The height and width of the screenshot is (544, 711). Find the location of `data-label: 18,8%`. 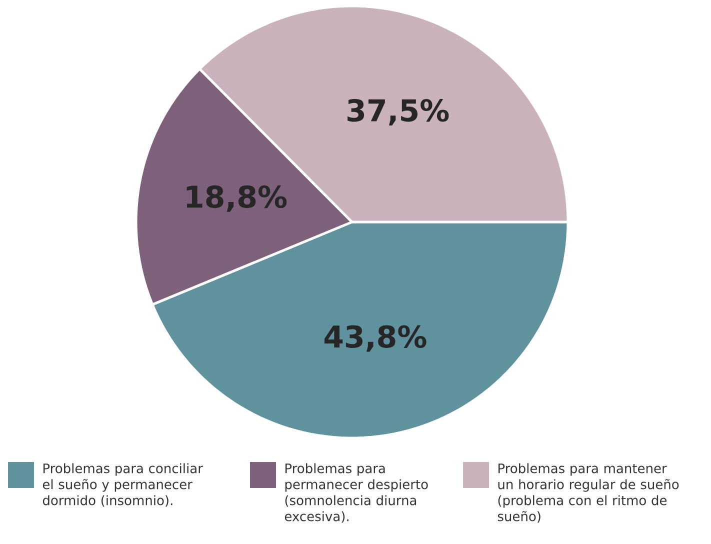

data-label: 18,8% is located at coordinates (236, 198).